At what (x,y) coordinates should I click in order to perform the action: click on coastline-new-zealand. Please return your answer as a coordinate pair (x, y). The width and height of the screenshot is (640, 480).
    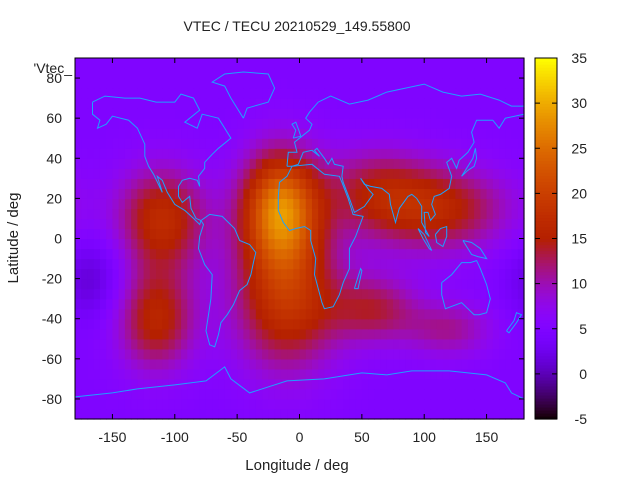
    Looking at the image, I should click on (514, 323).